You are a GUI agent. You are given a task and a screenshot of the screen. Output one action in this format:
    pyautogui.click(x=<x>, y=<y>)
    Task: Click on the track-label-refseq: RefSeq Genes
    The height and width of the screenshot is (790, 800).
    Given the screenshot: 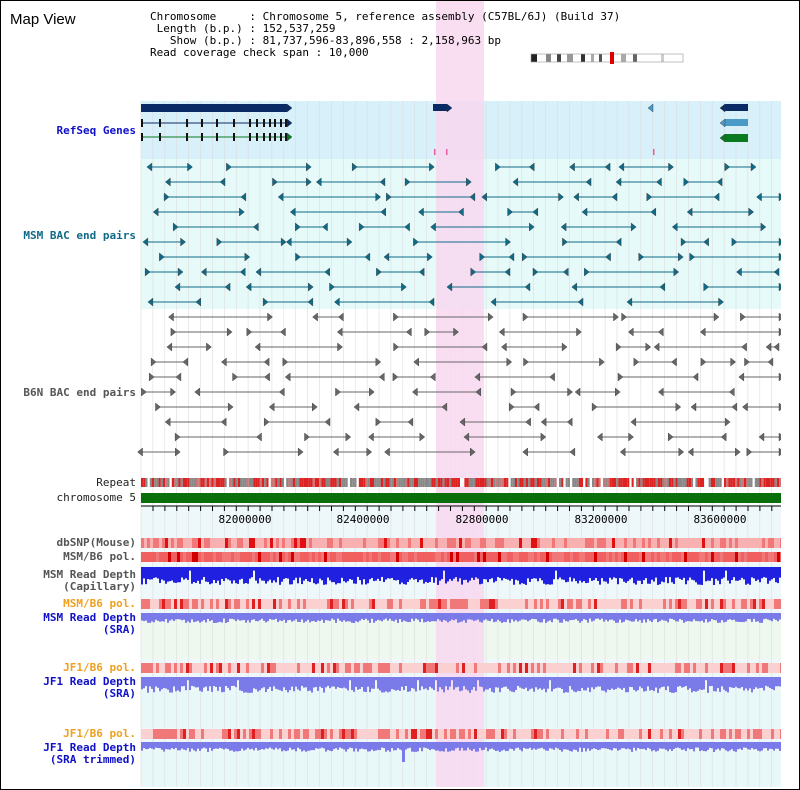 What is the action you would take?
    pyautogui.click(x=96, y=130)
    